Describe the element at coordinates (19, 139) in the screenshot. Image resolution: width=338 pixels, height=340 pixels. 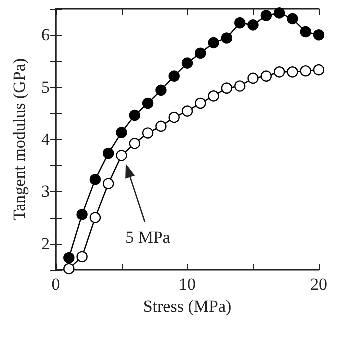
I see `y-axis-title: Tangent modulus (GPa)` at that location.